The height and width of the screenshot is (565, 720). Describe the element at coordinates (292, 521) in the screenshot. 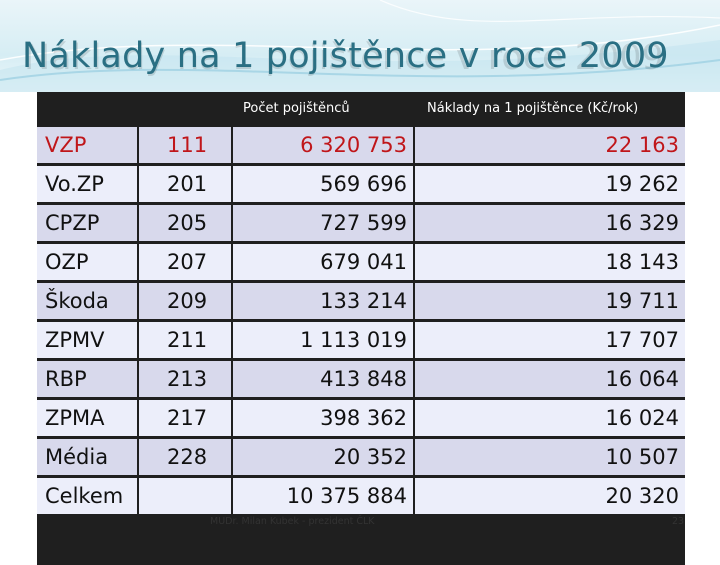

I see `footer-author: MUDr. Milan Kubek - prezident ČLK` at that location.